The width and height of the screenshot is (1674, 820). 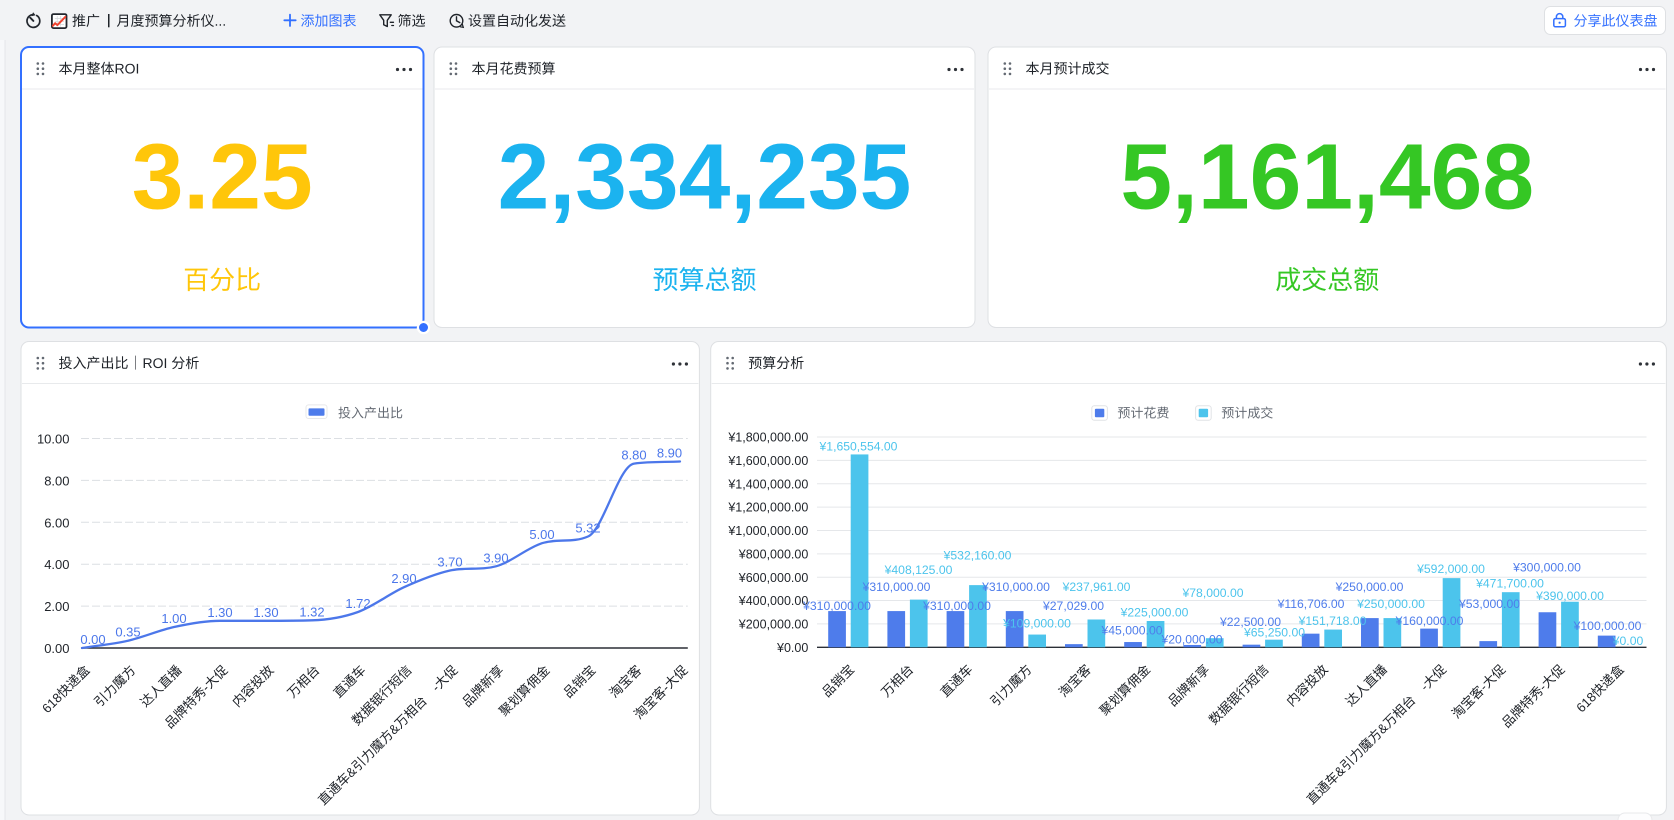 What do you see at coordinates (403, 578) in the screenshot?
I see `svg-text: 2.90` at bounding box center [403, 578].